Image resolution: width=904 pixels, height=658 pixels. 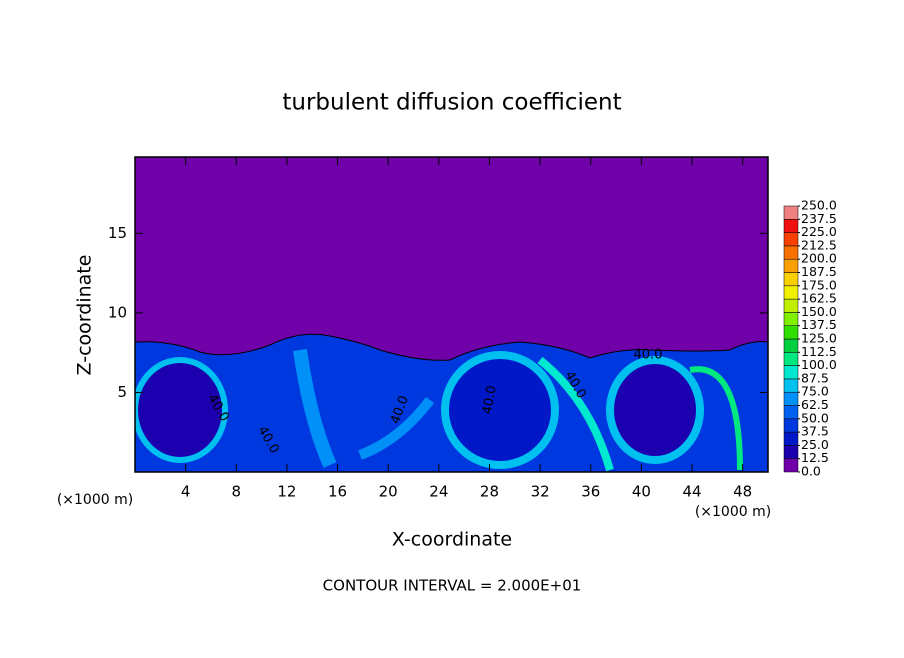 I want to click on colorbar-label: 225.0, so click(x=819, y=231).